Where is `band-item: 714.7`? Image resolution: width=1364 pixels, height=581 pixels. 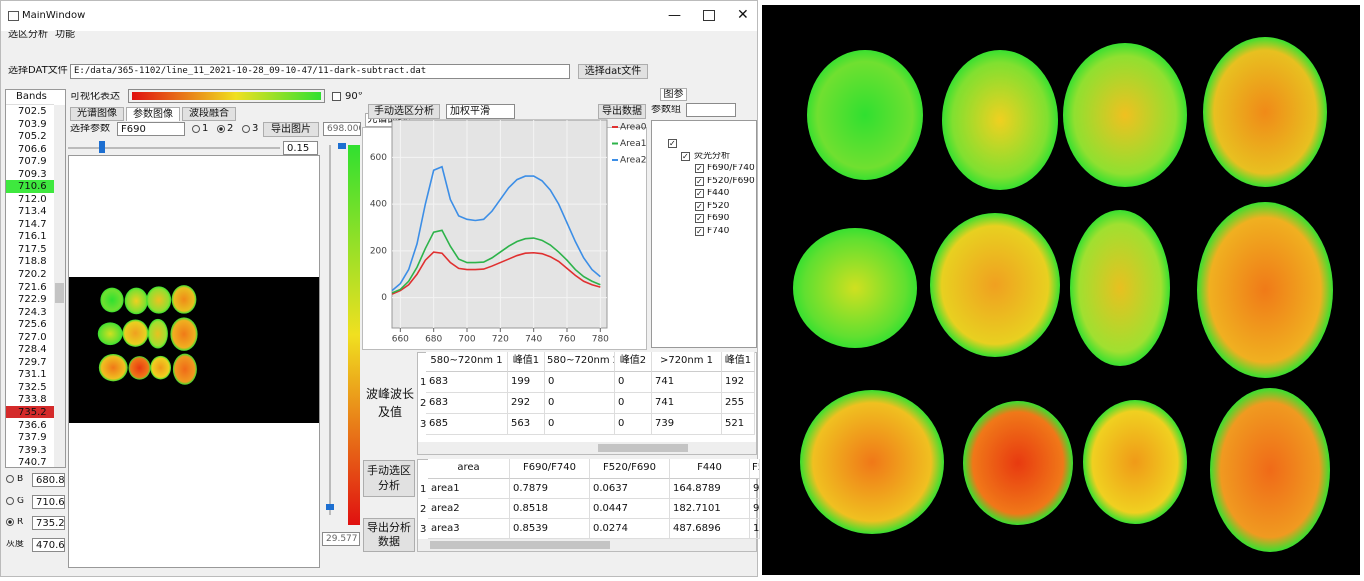
band-item: 714.7 is located at coordinates (32, 224).